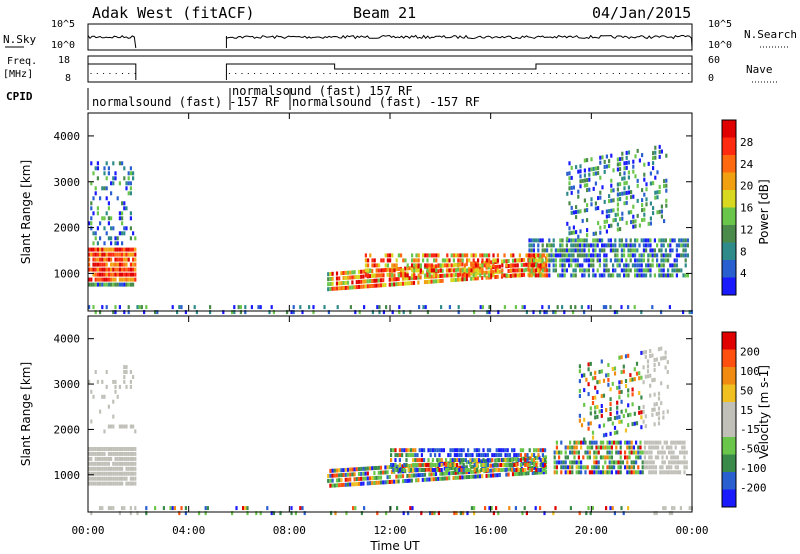 This screenshot has width=800, height=554. What do you see at coordinates (18, 74) in the screenshot?
I see `freq-label-2: [MHz]` at bounding box center [18, 74].